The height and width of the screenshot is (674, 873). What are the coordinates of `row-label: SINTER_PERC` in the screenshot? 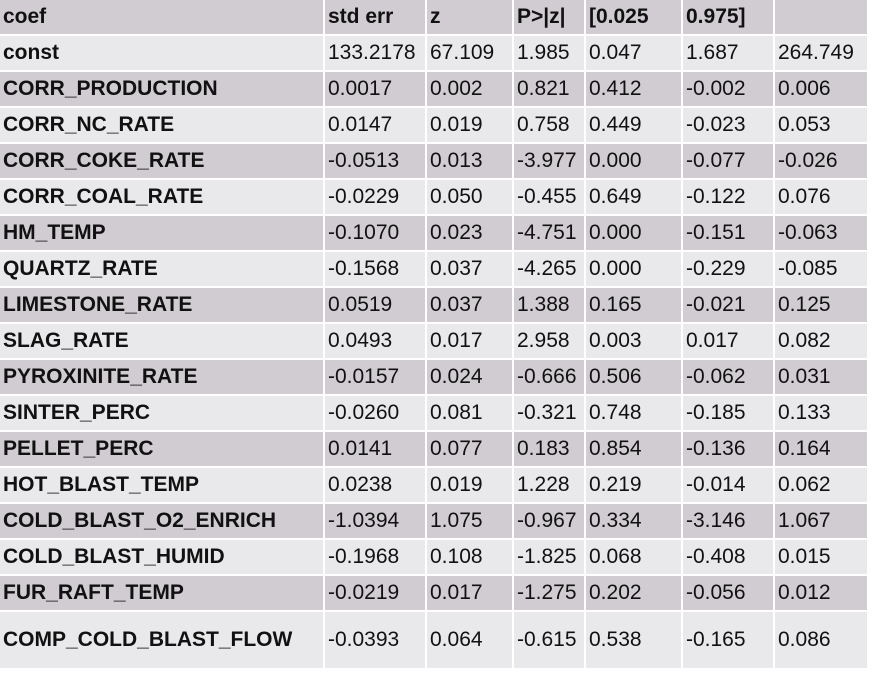 It's located at (161, 413).